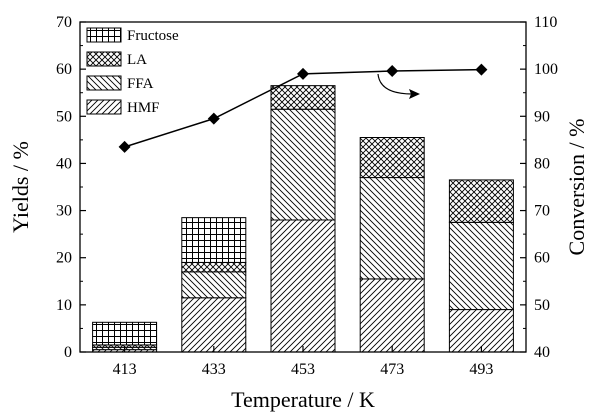 This screenshot has width=593, height=413. What do you see at coordinates (542, 258) in the screenshot?
I see `y2-tick-label: 60` at bounding box center [542, 258].